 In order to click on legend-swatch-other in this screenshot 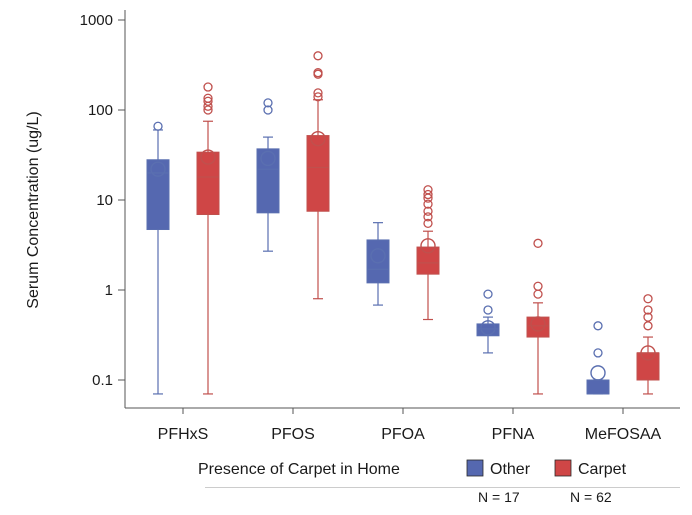, I will do `click(475, 468)`.